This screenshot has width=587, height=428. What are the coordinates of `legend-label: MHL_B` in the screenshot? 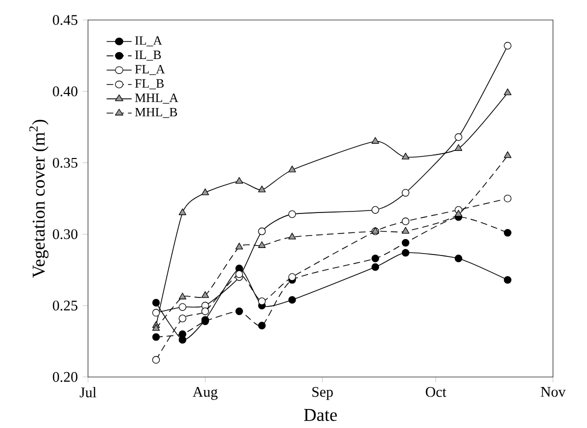 It's located at (156, 113).